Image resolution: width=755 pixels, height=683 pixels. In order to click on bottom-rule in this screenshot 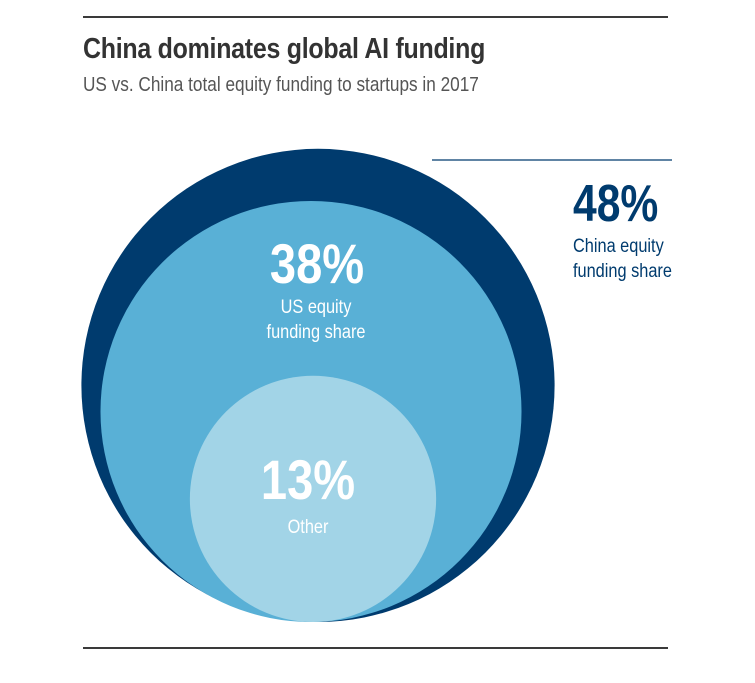, I will do `click(375, 648)`.